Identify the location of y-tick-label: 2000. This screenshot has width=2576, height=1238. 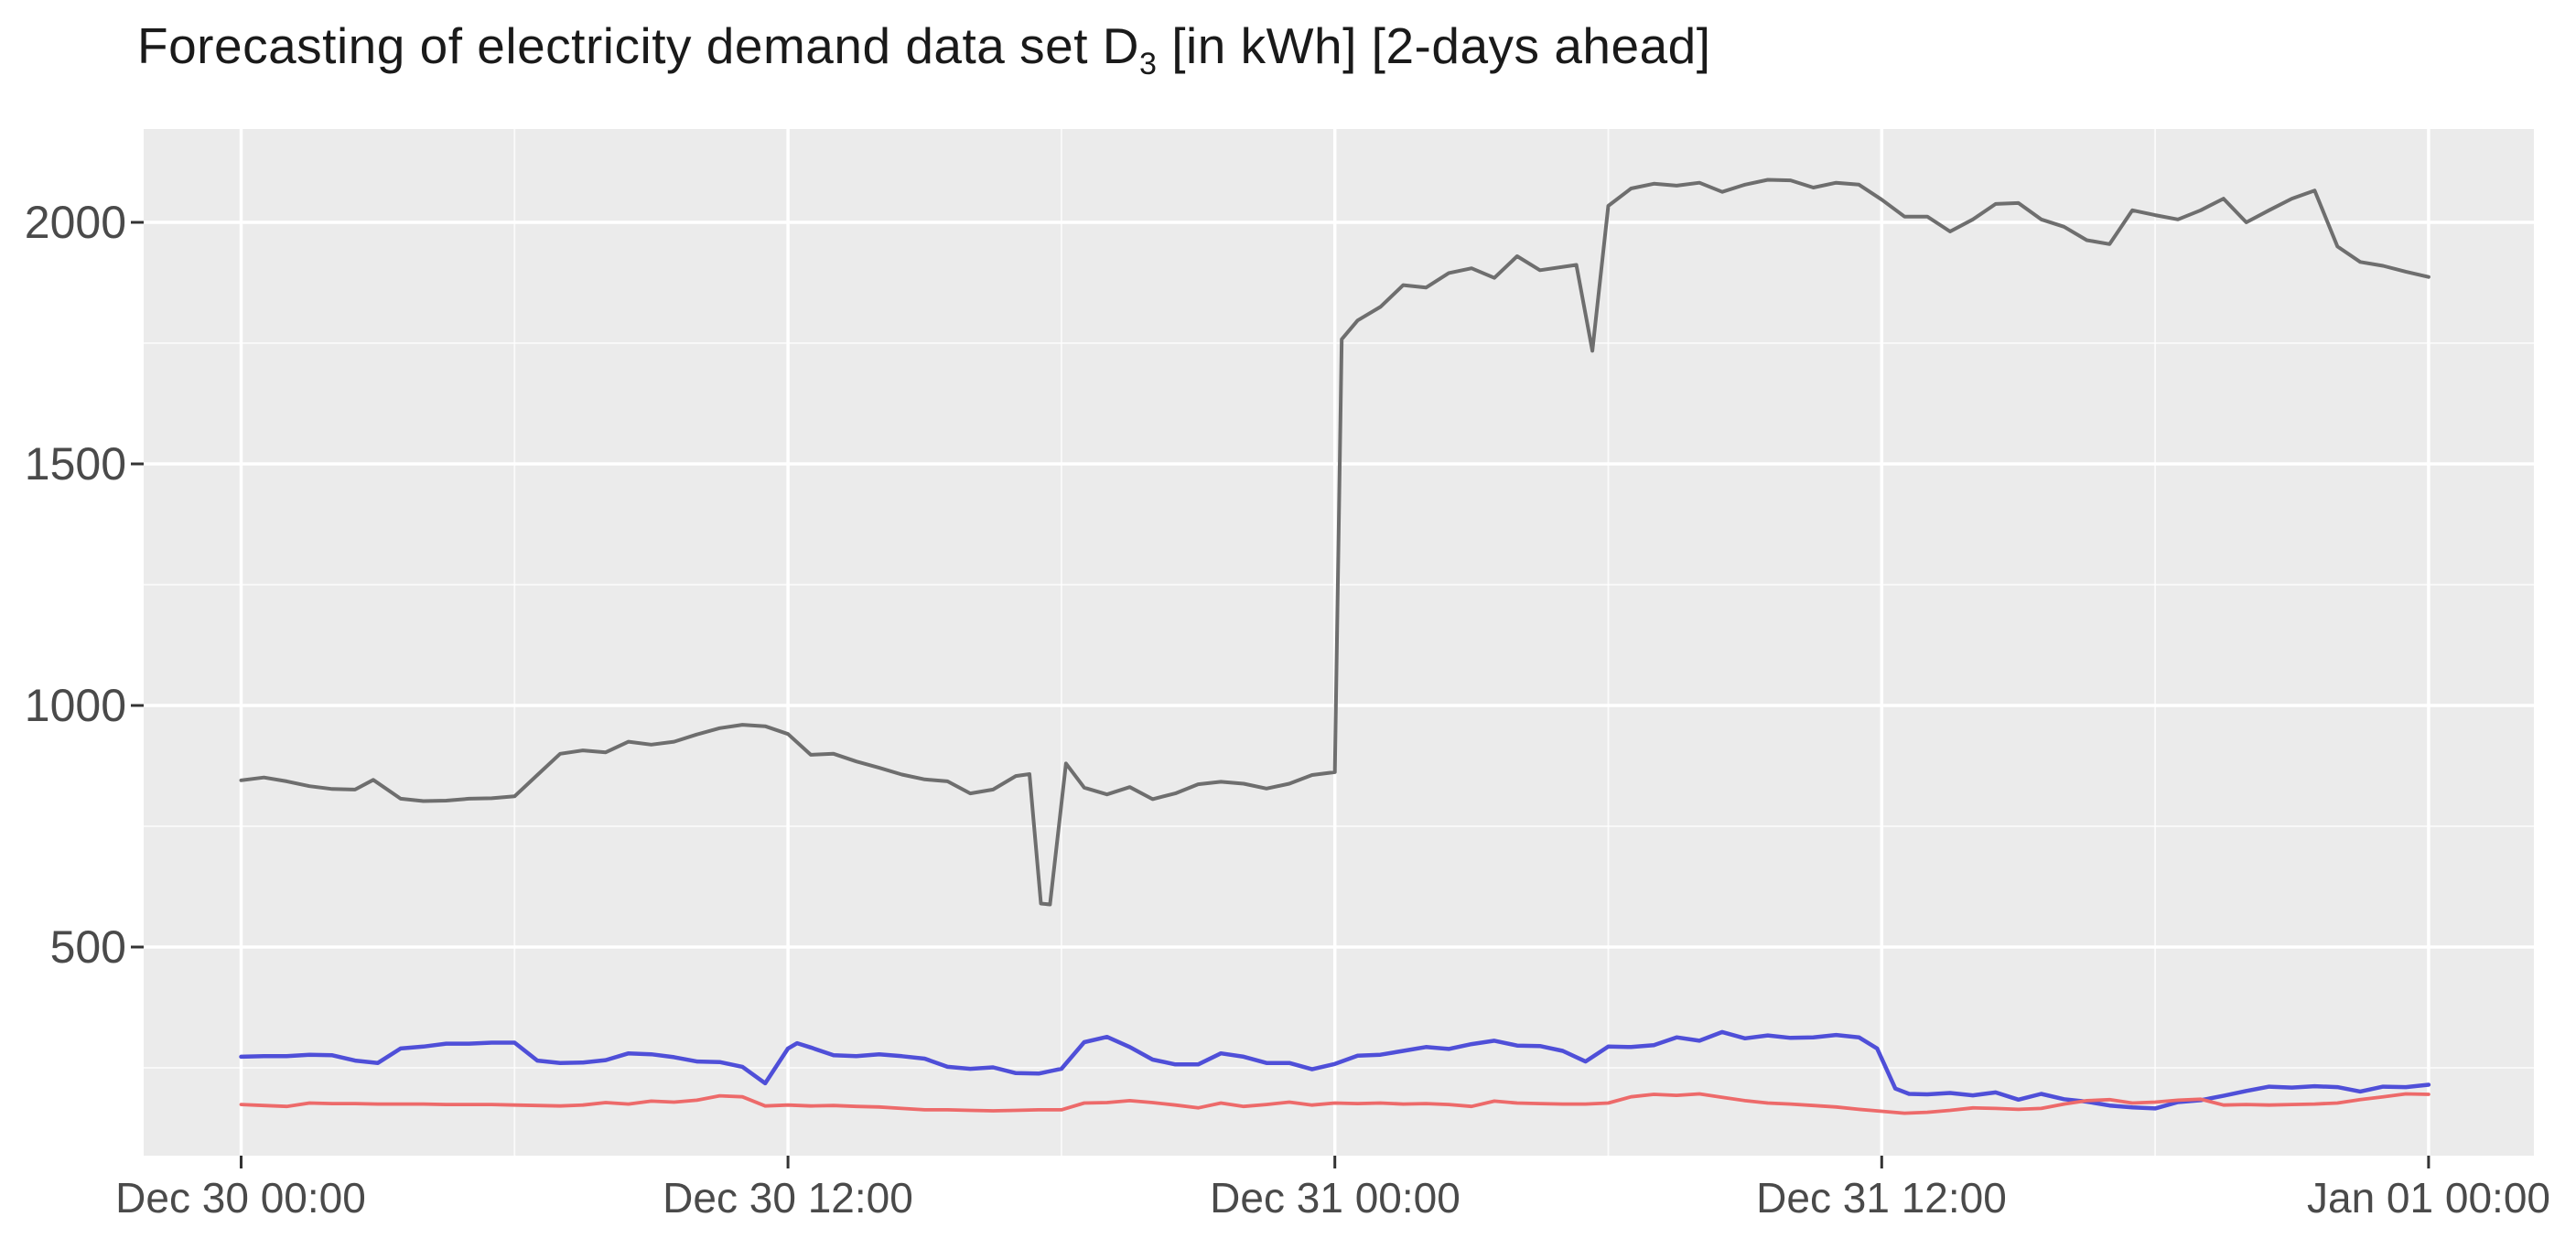
(75, 222).